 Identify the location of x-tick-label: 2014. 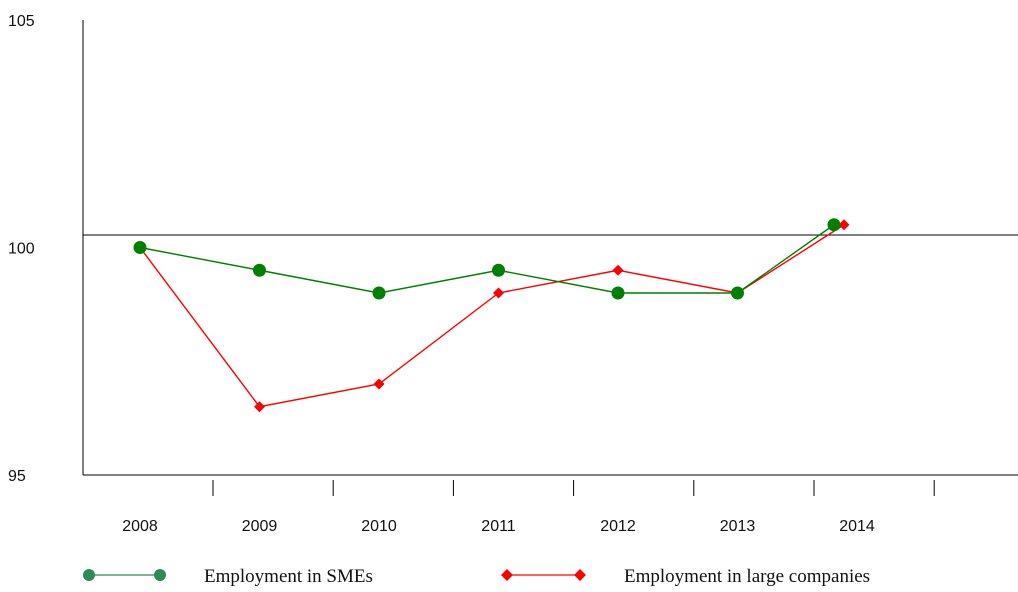
(857, 526).